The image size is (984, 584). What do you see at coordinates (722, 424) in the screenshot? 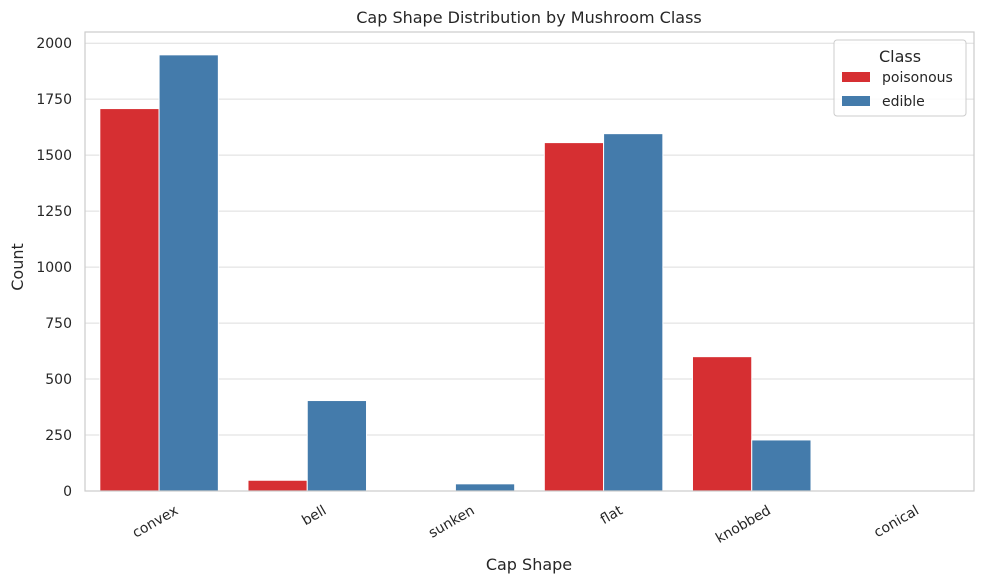
I see `bar-poisonous-knobbed` at bounding box center [722, 424].